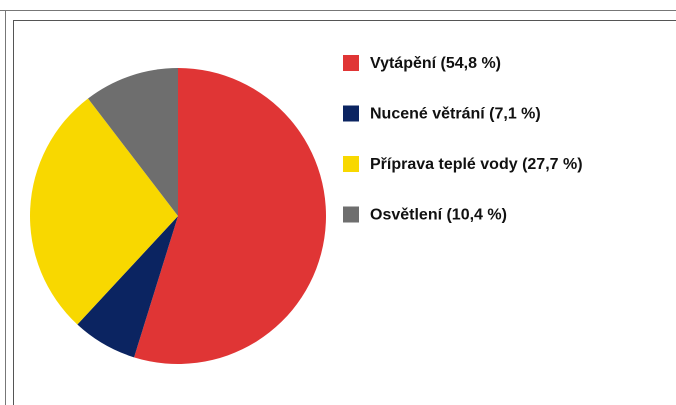 The height and width of the screenshot is (405, 676). What do you see at coordinates (455, 114) in the screenshot?
I see `legend-label: Nucené větrání (7,1 %)` at bounding box center [455, 114].